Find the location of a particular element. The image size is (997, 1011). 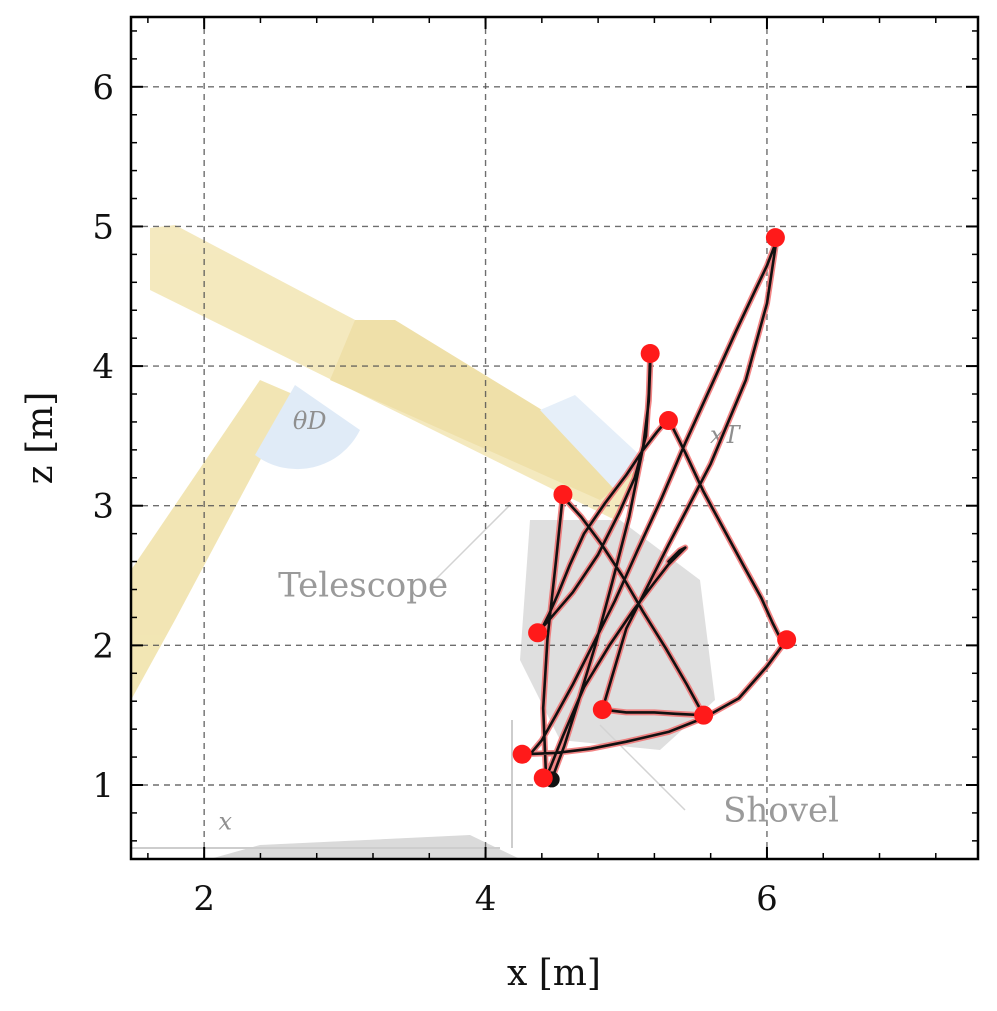

y-tick-label: 5 is located at coordinates (103, 227).